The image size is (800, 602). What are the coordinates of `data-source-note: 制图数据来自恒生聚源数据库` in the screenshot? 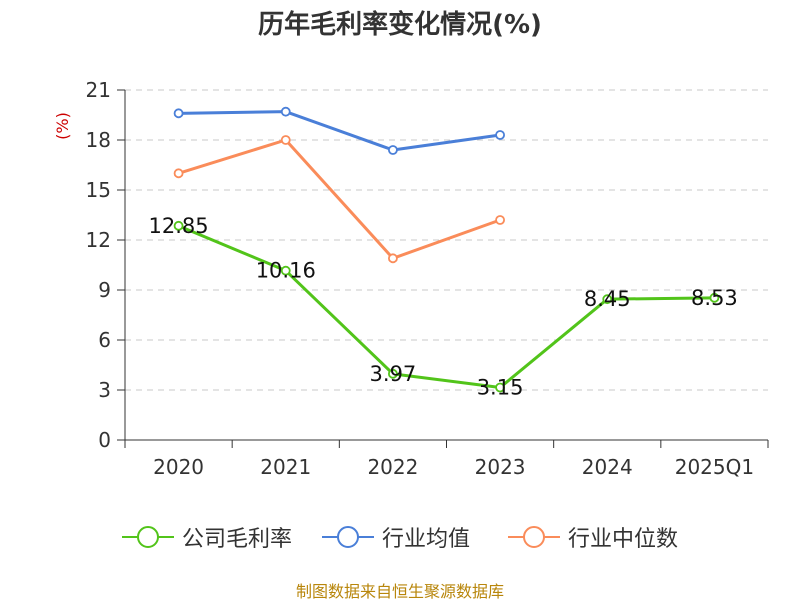 It's located at (399, 591).